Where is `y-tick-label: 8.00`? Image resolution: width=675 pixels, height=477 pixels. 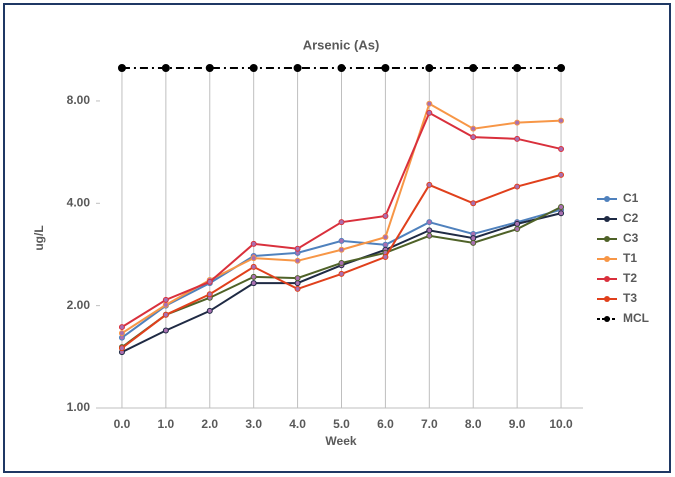
y-tick-label: 8.00 is located at coordinates (79, 100).